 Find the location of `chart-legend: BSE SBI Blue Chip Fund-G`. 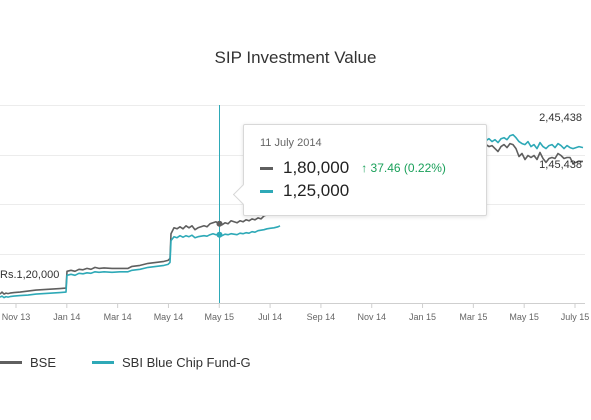

chart-legend: BSE SBI Blue Chip Fund-G is located at coordinates (143, 362).